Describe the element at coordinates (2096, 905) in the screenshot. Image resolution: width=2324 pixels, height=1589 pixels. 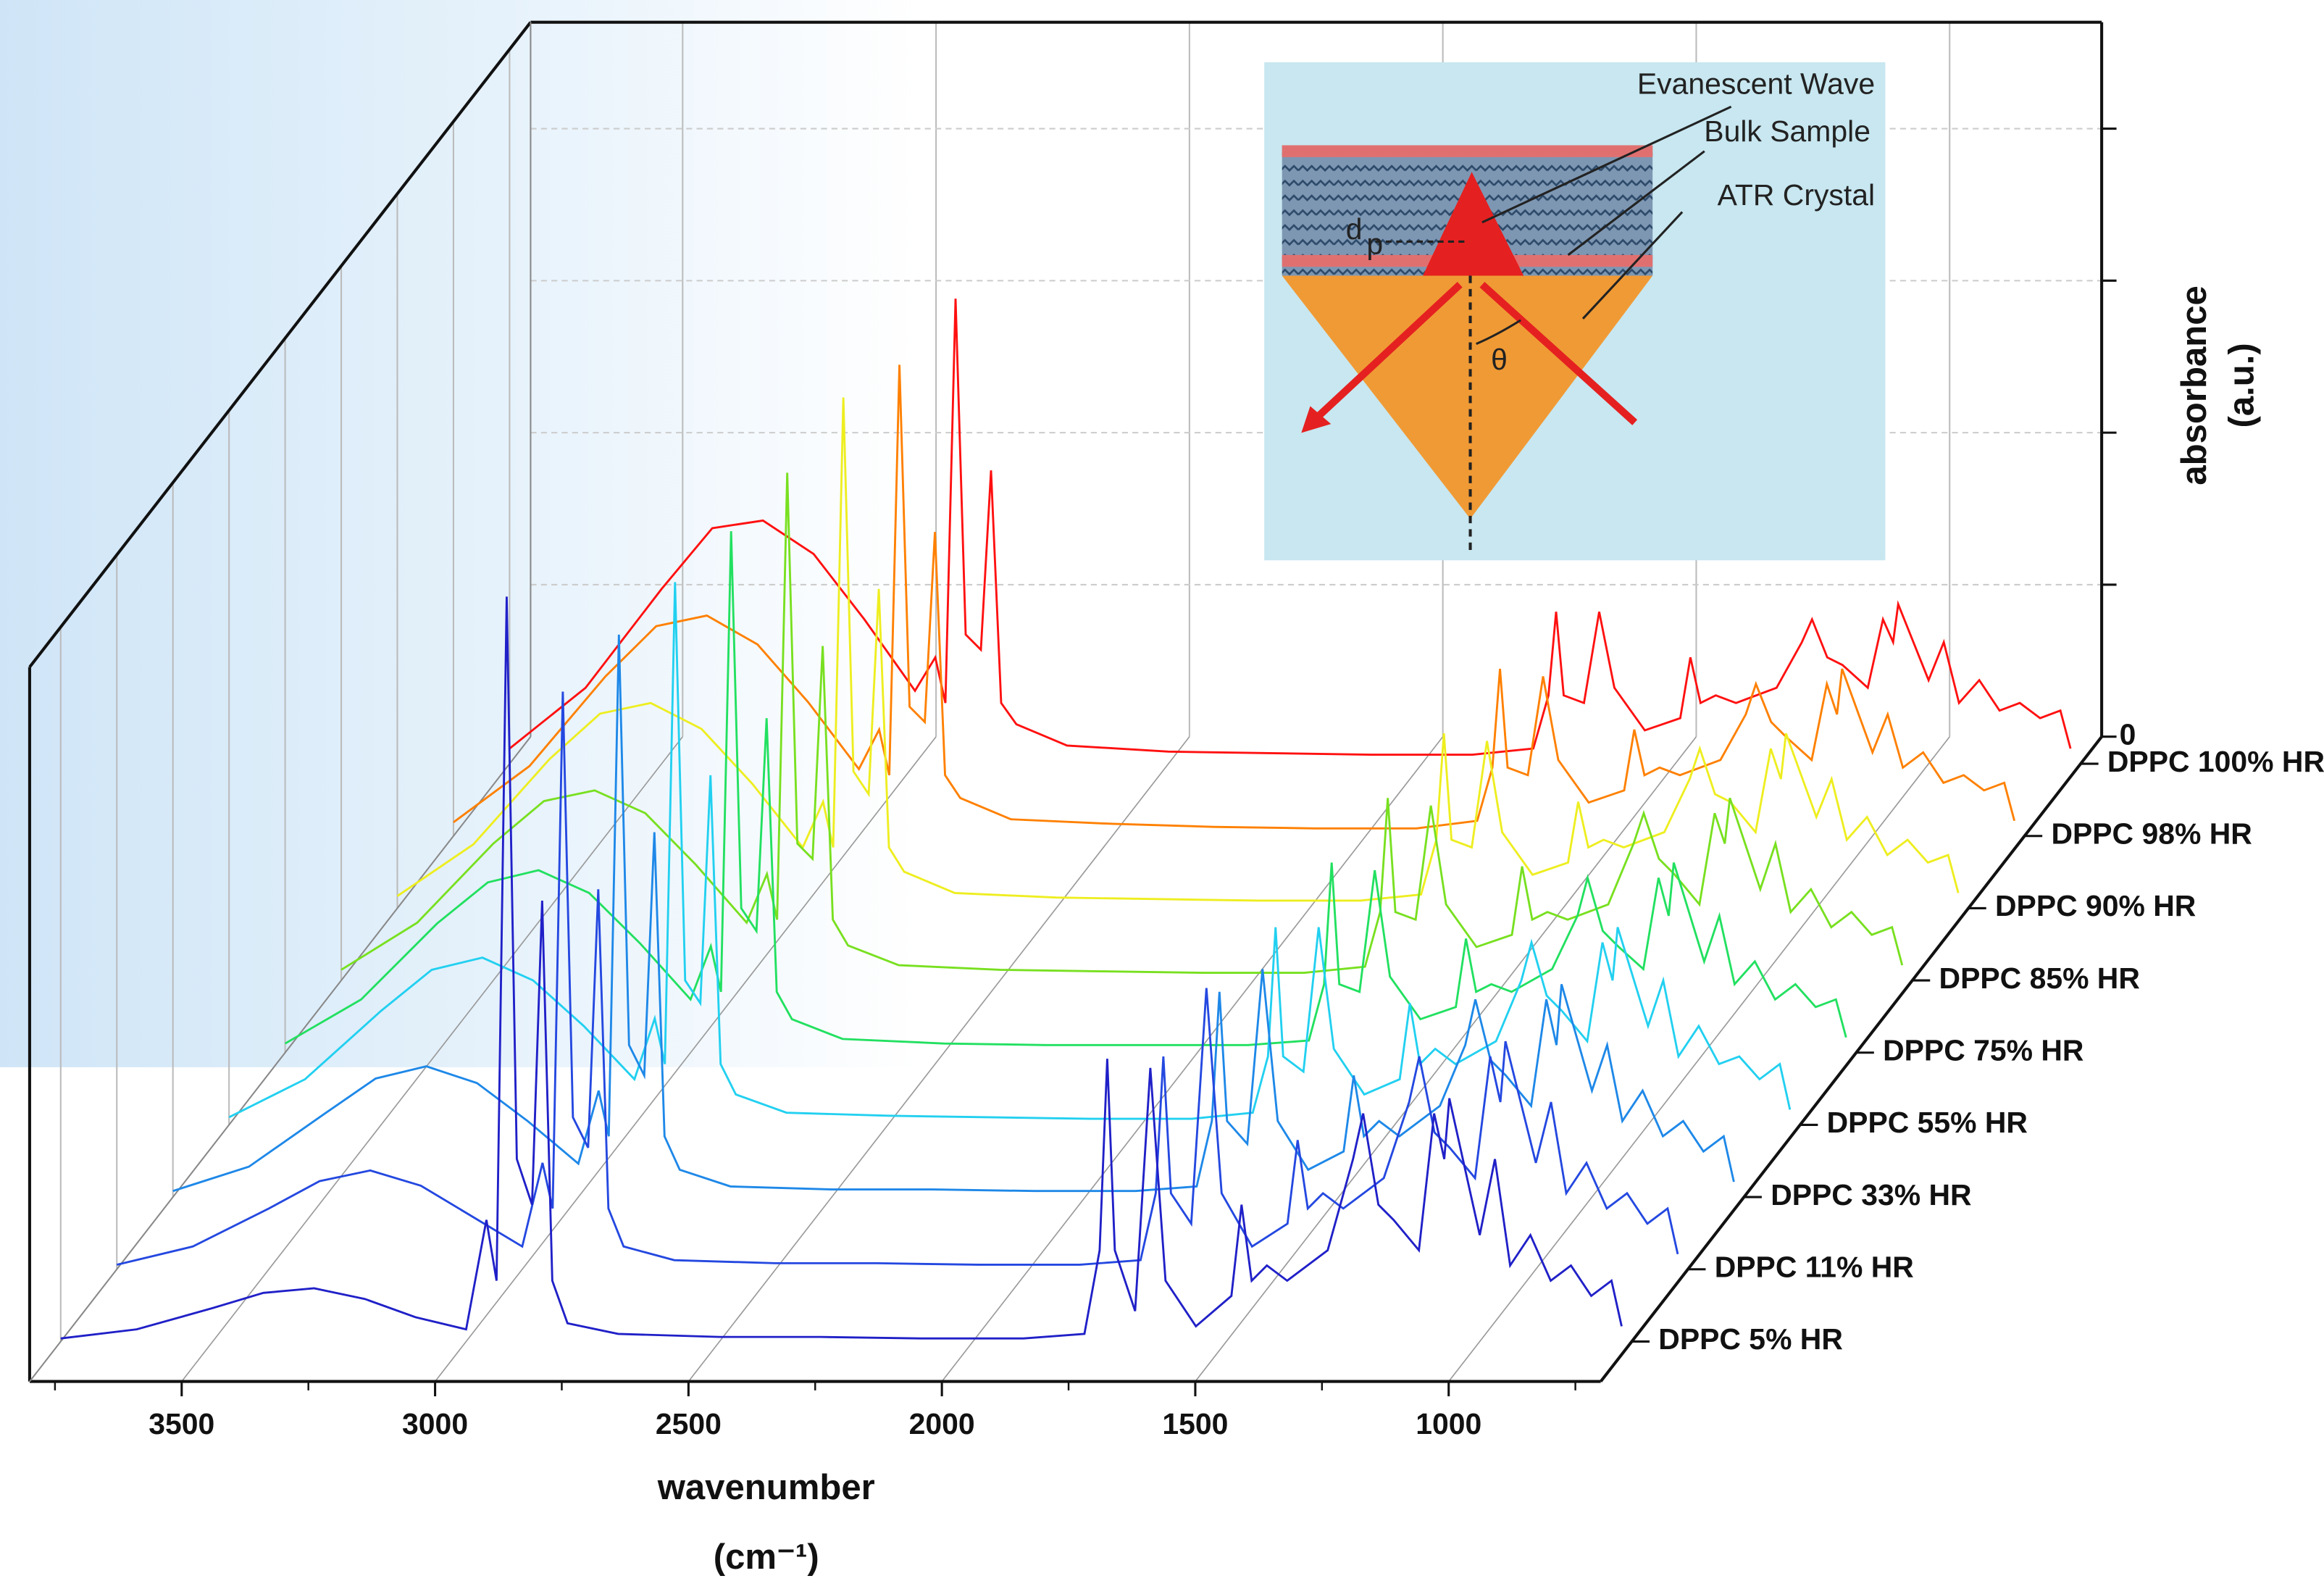
I see `series-label: DPPC 90% HR` at that location.